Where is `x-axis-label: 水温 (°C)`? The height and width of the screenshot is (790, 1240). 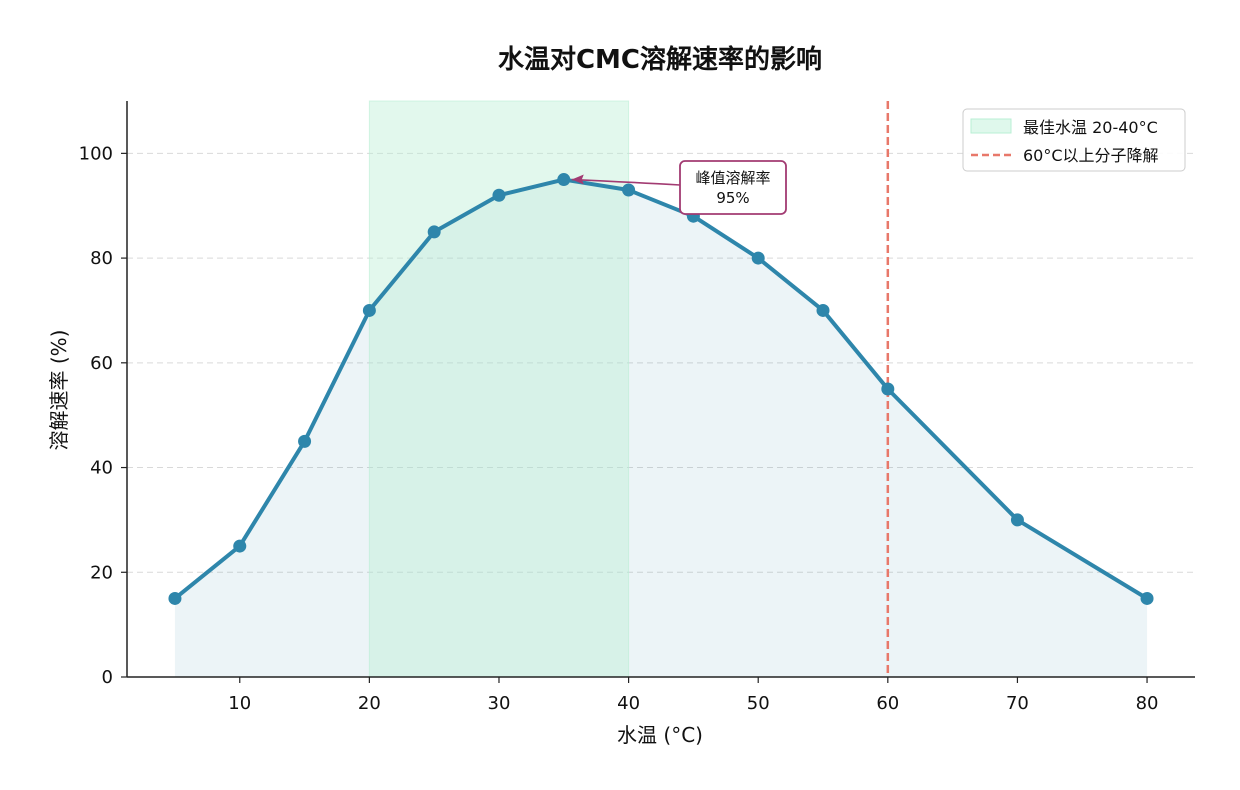
x-axis-label: 水温 (°C) is located at coordinates (660, 735).